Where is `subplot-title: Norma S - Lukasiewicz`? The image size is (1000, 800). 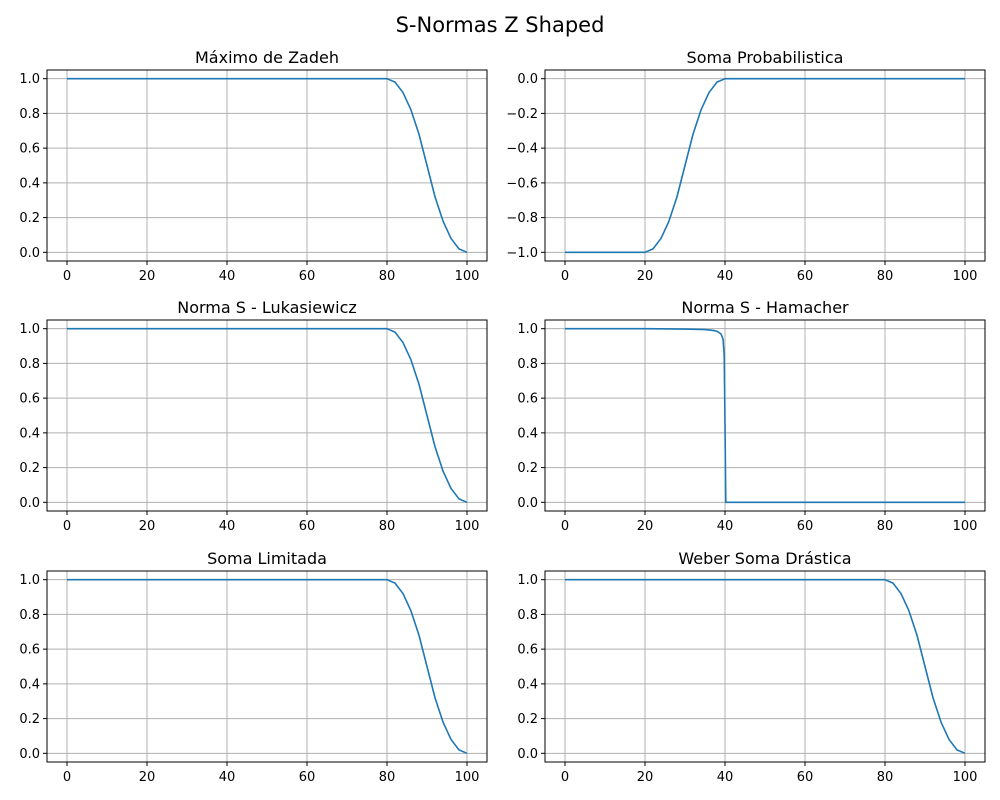
subplot-title: Norma S - Lukasiewicz is located at coordinates (267, 307).